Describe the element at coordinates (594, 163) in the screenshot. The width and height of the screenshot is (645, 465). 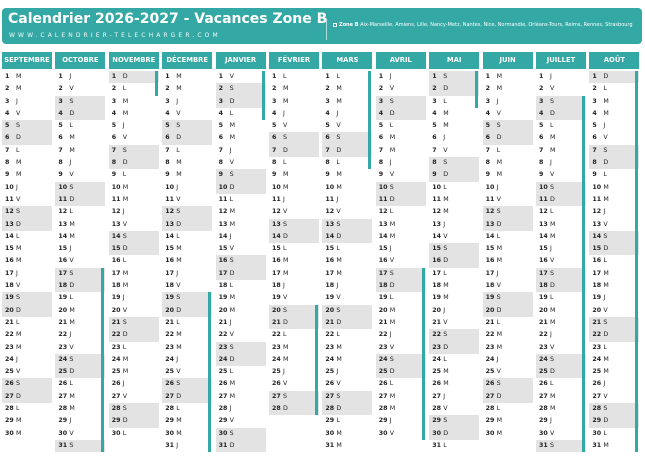
I see `day-number: 8` at that location.